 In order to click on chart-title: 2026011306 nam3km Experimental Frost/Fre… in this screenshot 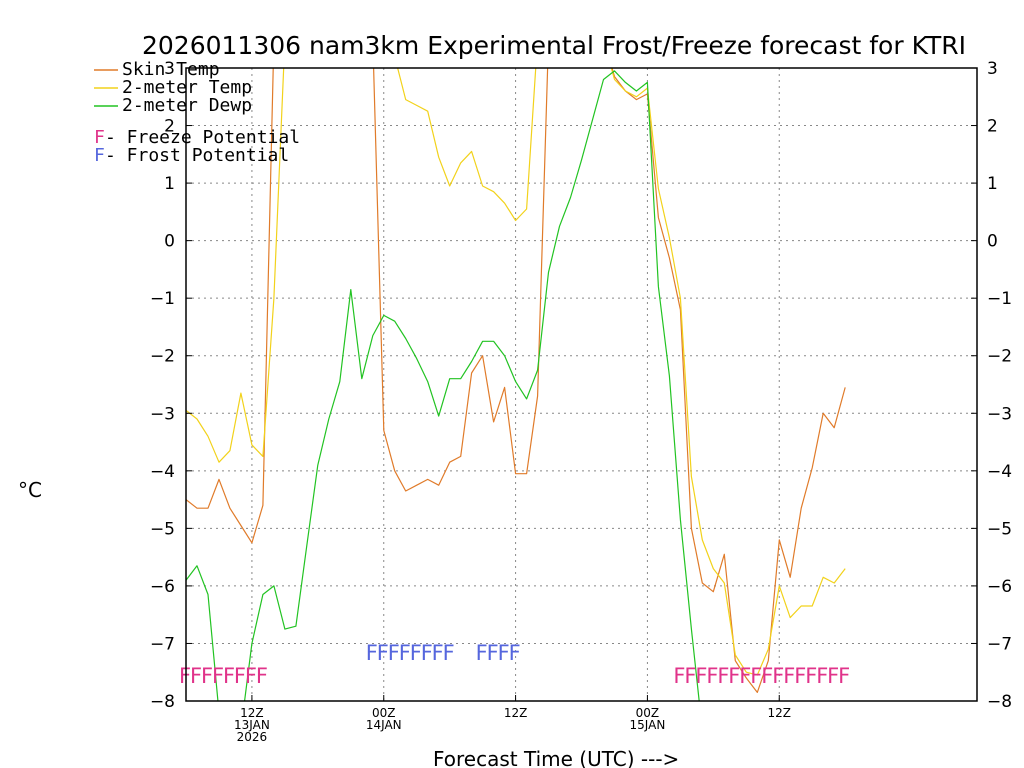, I will do `click(554, 45)`.